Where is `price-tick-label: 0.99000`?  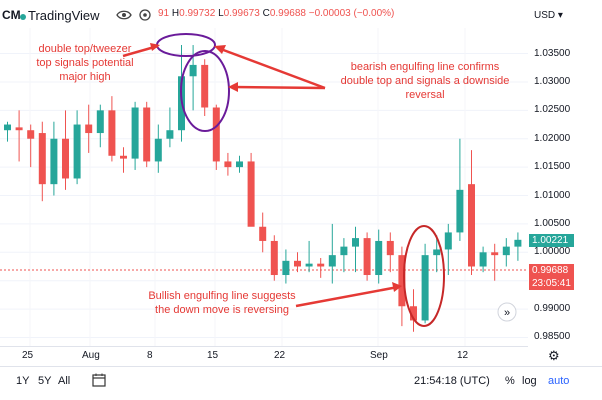 price-tick-label: 0.99000 is located at coordinates (552, 309).